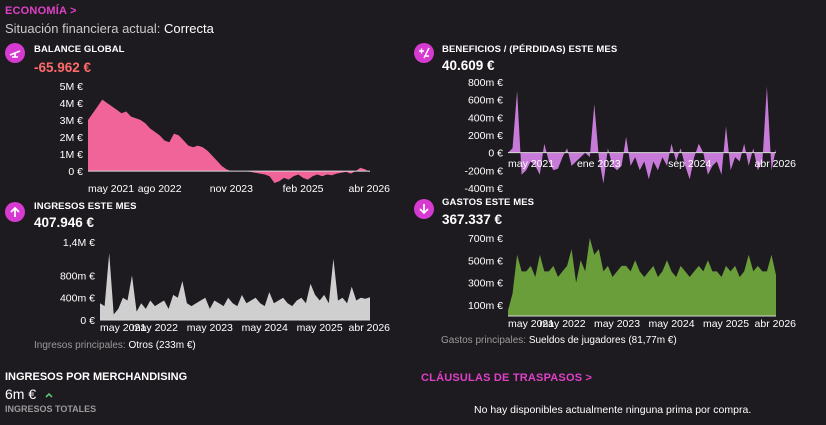 This screenshot has width=826, height=425. What do you see at coordinates (231, 189) in the screenshot?
I see `balance-xtick-label: nov 2023` at bounding box center [231, 189].